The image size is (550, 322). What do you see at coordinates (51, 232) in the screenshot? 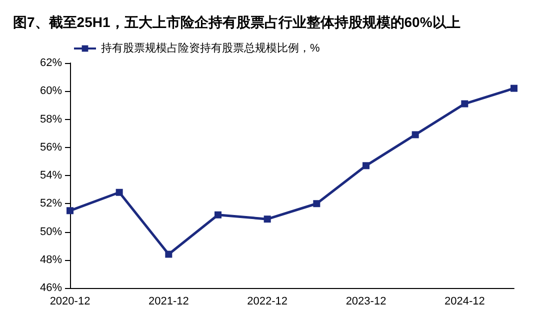
I see `y-tick-label: 50%` at bounding box center [51, 232].